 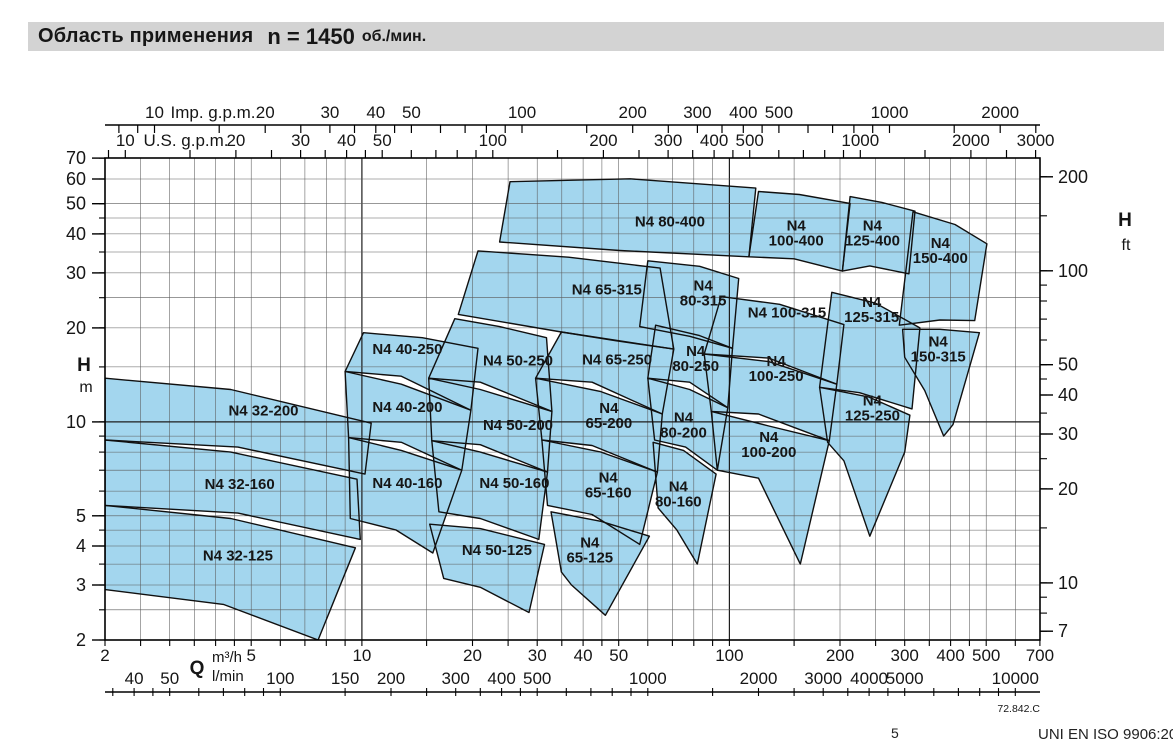 I want to click on axis-tick-label: 500, so click(x=986, y=655).